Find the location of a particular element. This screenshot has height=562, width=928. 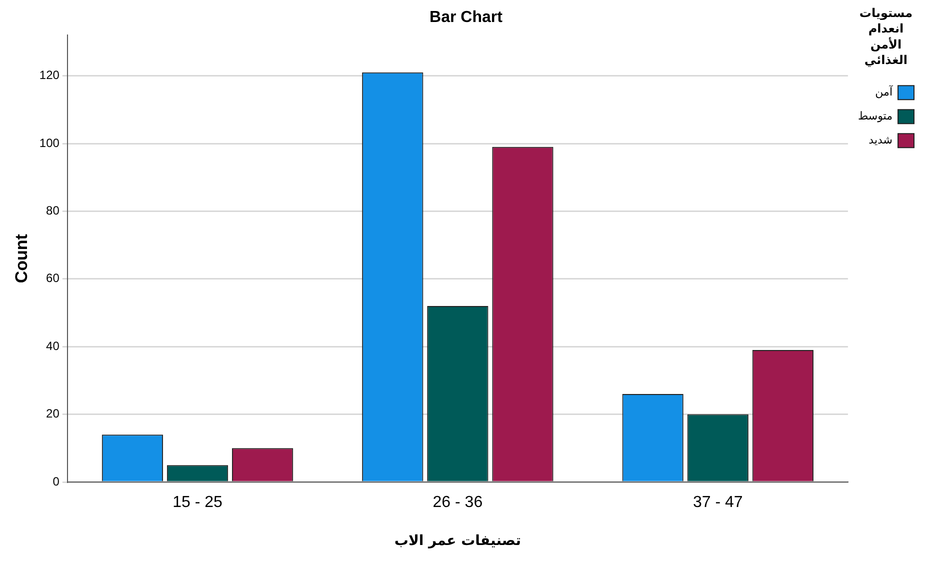

chart-title: Bar Chart is located at coordinates (467, 17).